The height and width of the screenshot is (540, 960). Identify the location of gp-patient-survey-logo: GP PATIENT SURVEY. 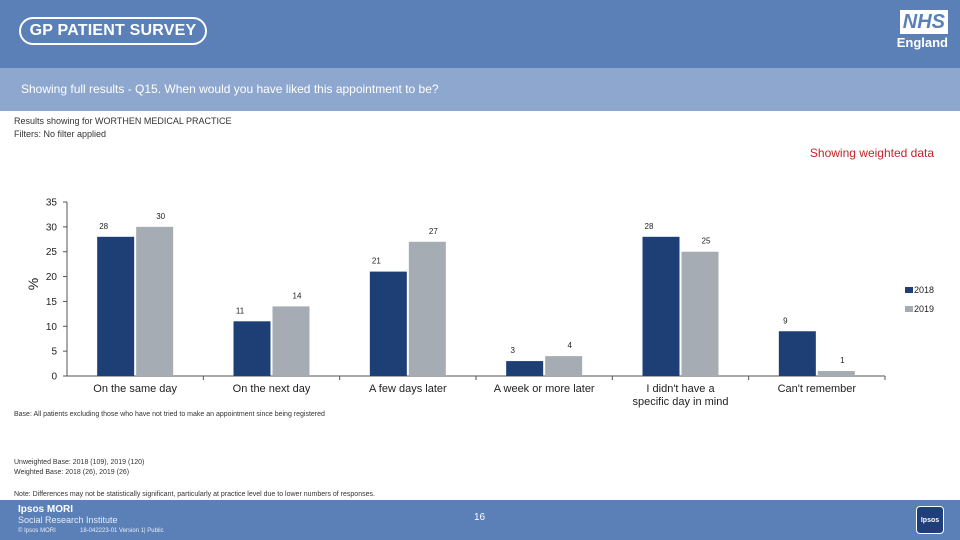
(113, 31).